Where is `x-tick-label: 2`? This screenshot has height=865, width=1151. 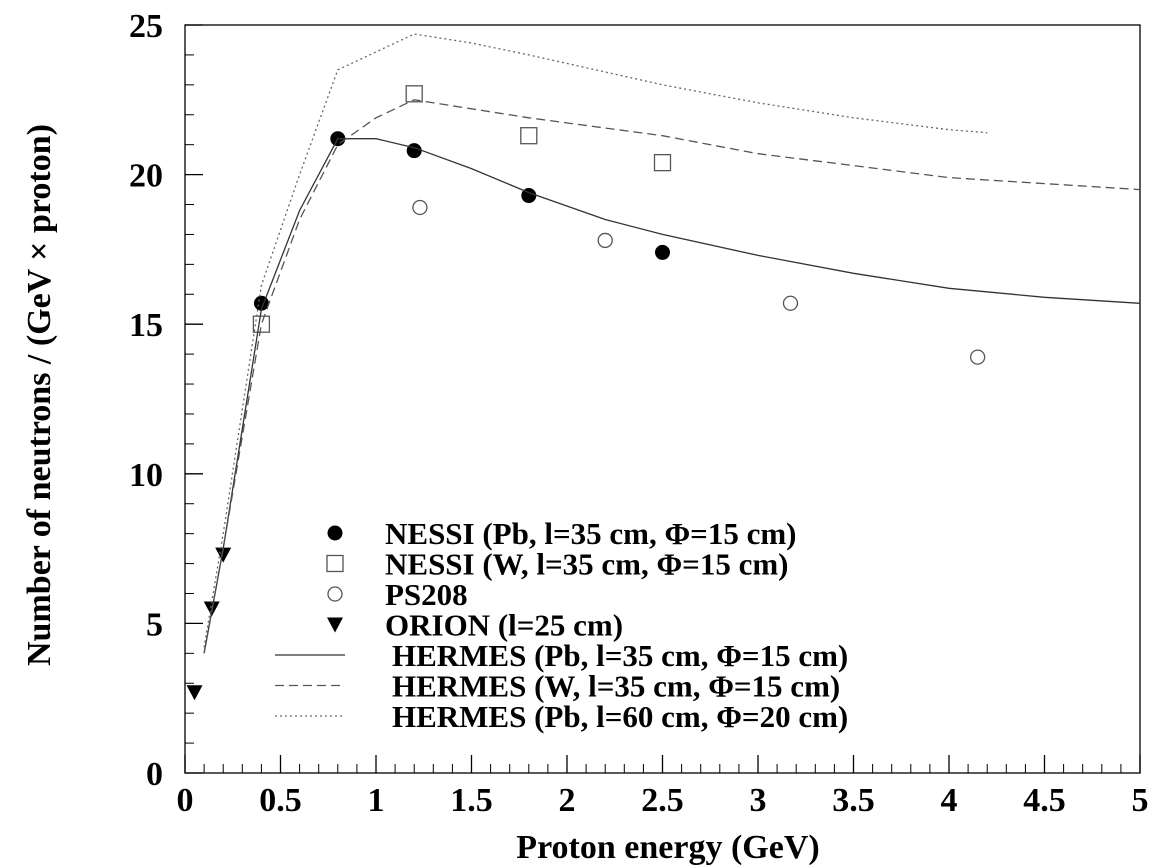 x-tick-label: 2 is located at coordinates (567, 800).